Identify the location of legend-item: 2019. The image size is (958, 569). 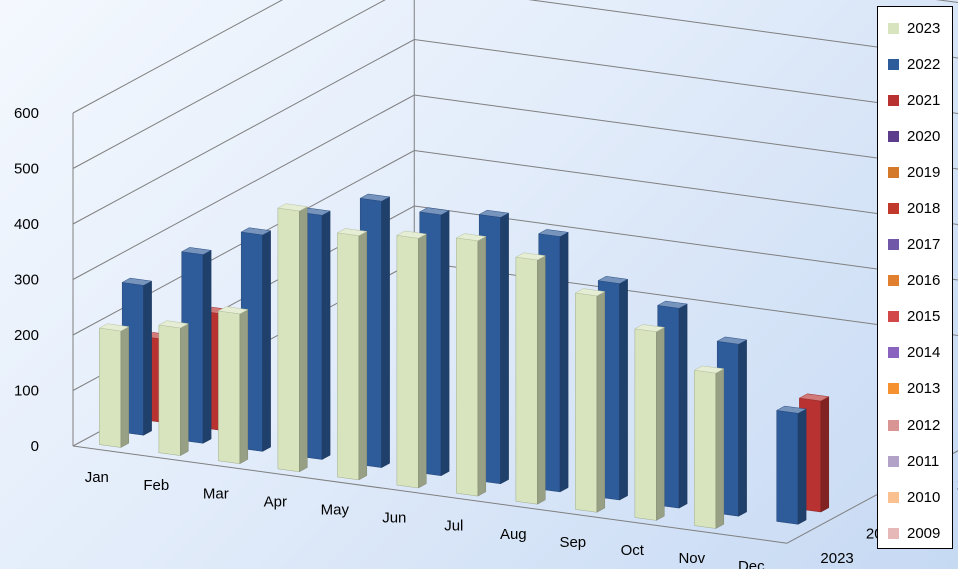
(915, 172).